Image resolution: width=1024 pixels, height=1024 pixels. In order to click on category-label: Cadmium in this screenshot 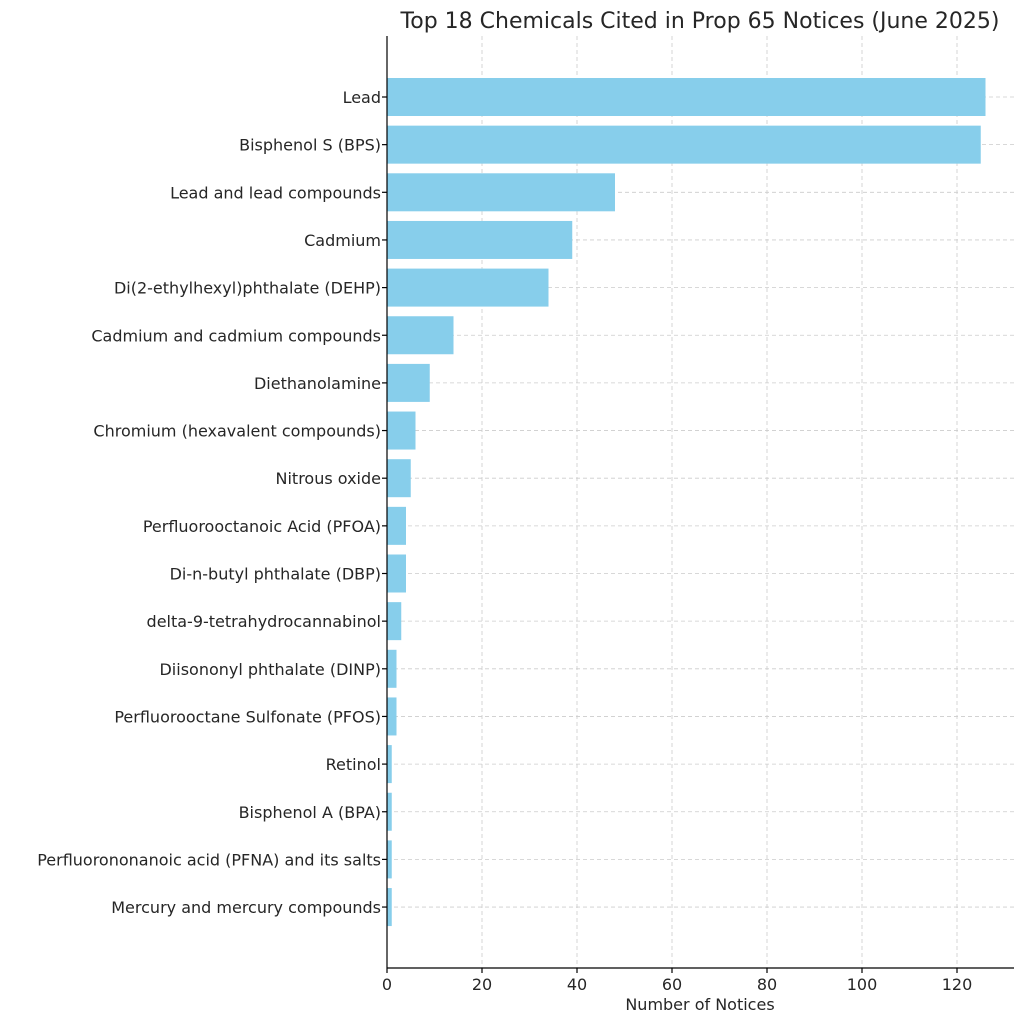, I will do `click(342, 240)`.